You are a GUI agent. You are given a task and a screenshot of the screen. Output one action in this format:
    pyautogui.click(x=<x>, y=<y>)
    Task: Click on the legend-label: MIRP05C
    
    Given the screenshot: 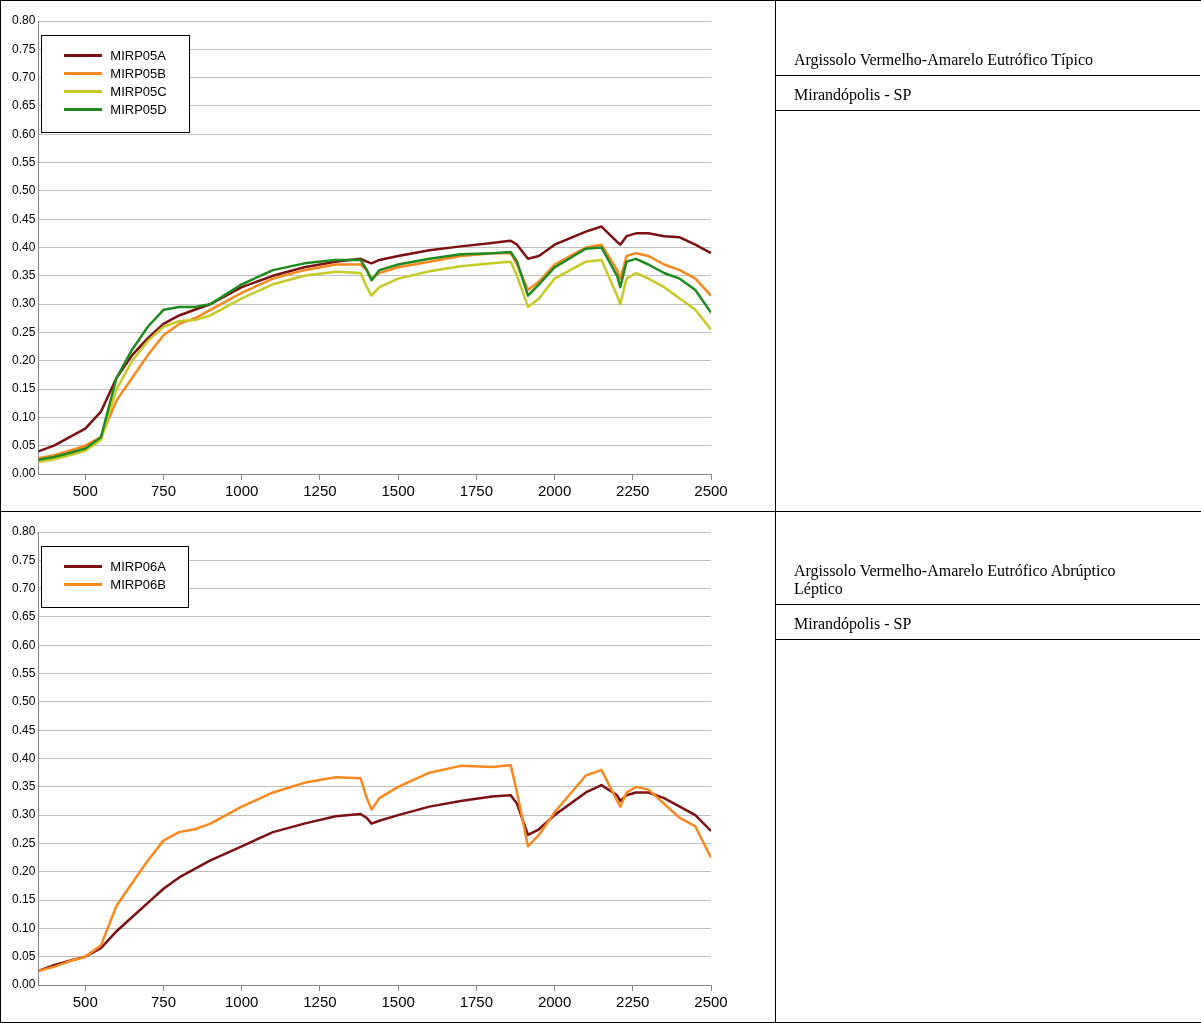 What is the action you would take?
    pyautogui.click(x=138, y=91)
    